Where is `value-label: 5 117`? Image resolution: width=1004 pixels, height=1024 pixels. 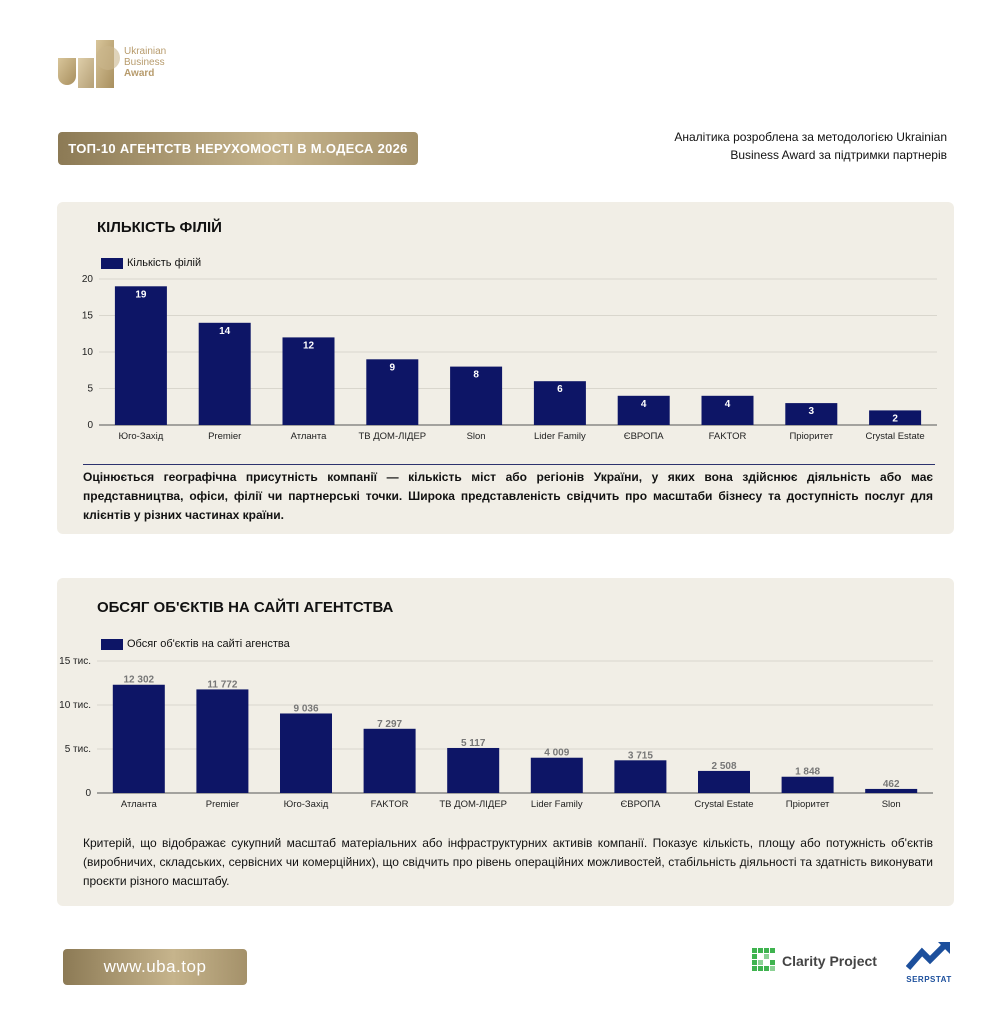
value-label: 5 117 is located at coordinates (473, 743).